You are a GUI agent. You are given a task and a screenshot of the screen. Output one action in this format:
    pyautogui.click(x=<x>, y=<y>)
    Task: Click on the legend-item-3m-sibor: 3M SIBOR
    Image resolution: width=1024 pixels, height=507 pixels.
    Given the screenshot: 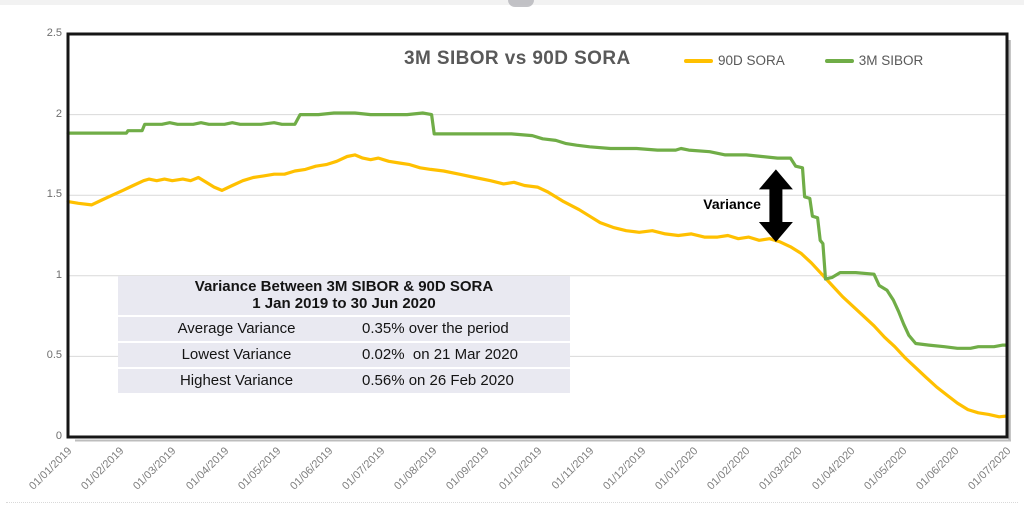 What is the action you would take?
    pyautogui.click(x=874, y=60)
    